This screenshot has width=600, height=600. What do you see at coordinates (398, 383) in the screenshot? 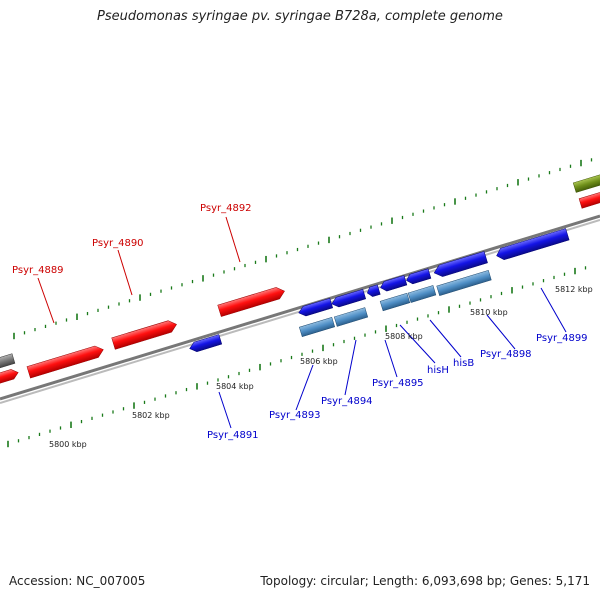
I see `gene-label-psyr-4895: Psyr_4895` at bounding box center [398, 383].